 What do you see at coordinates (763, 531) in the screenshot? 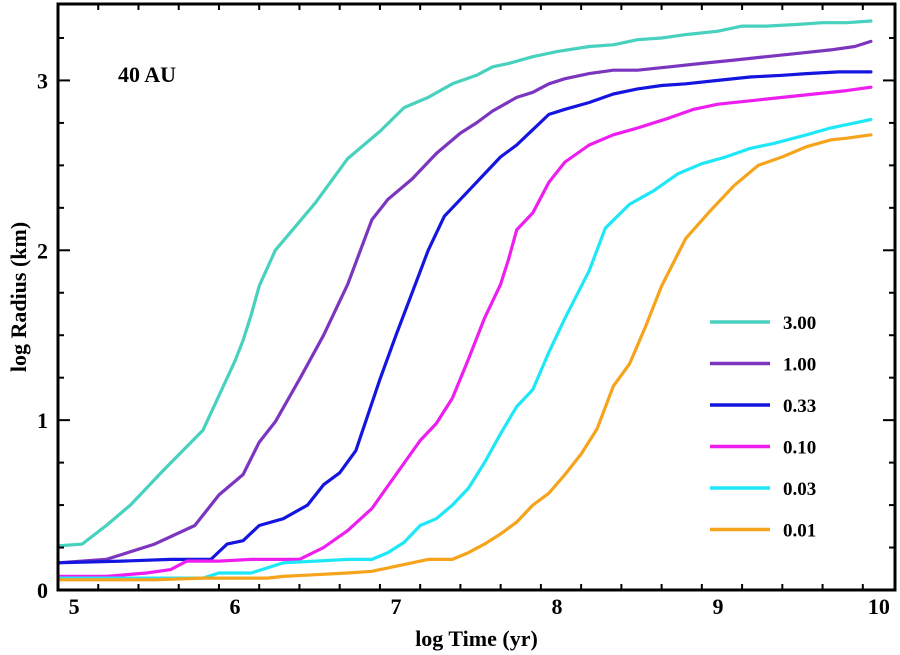
I see `legend-item: 0.01` at bounding box center [763, 531].